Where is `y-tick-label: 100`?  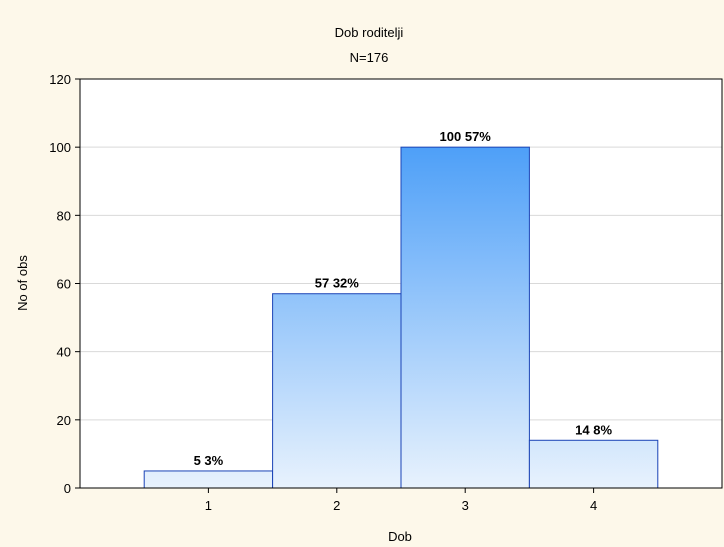 y-tick-label: 100 is located at coordinates (60, 147).